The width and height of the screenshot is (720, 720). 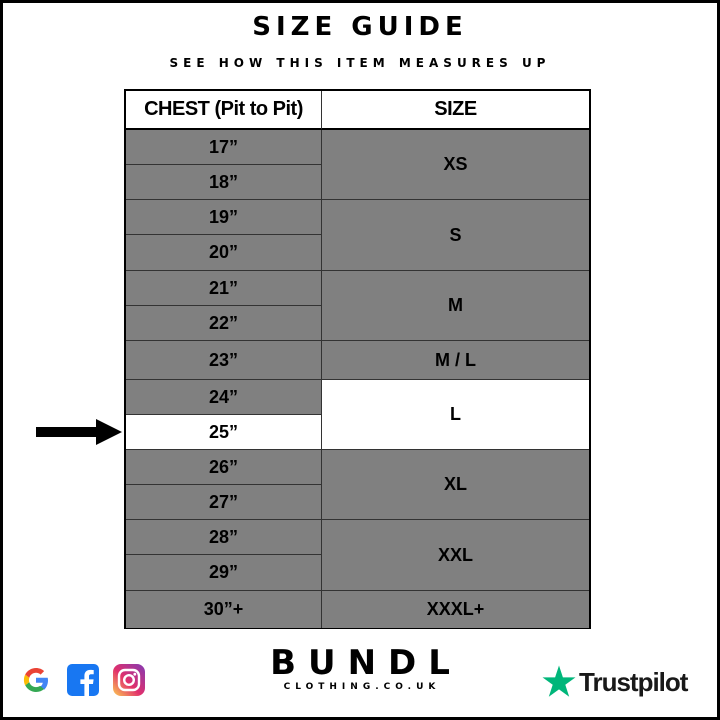 What do you see at coordinates (224, 573) in the screenshot?
I see `chest-cell: 29”` at bounding box center [224, 573].